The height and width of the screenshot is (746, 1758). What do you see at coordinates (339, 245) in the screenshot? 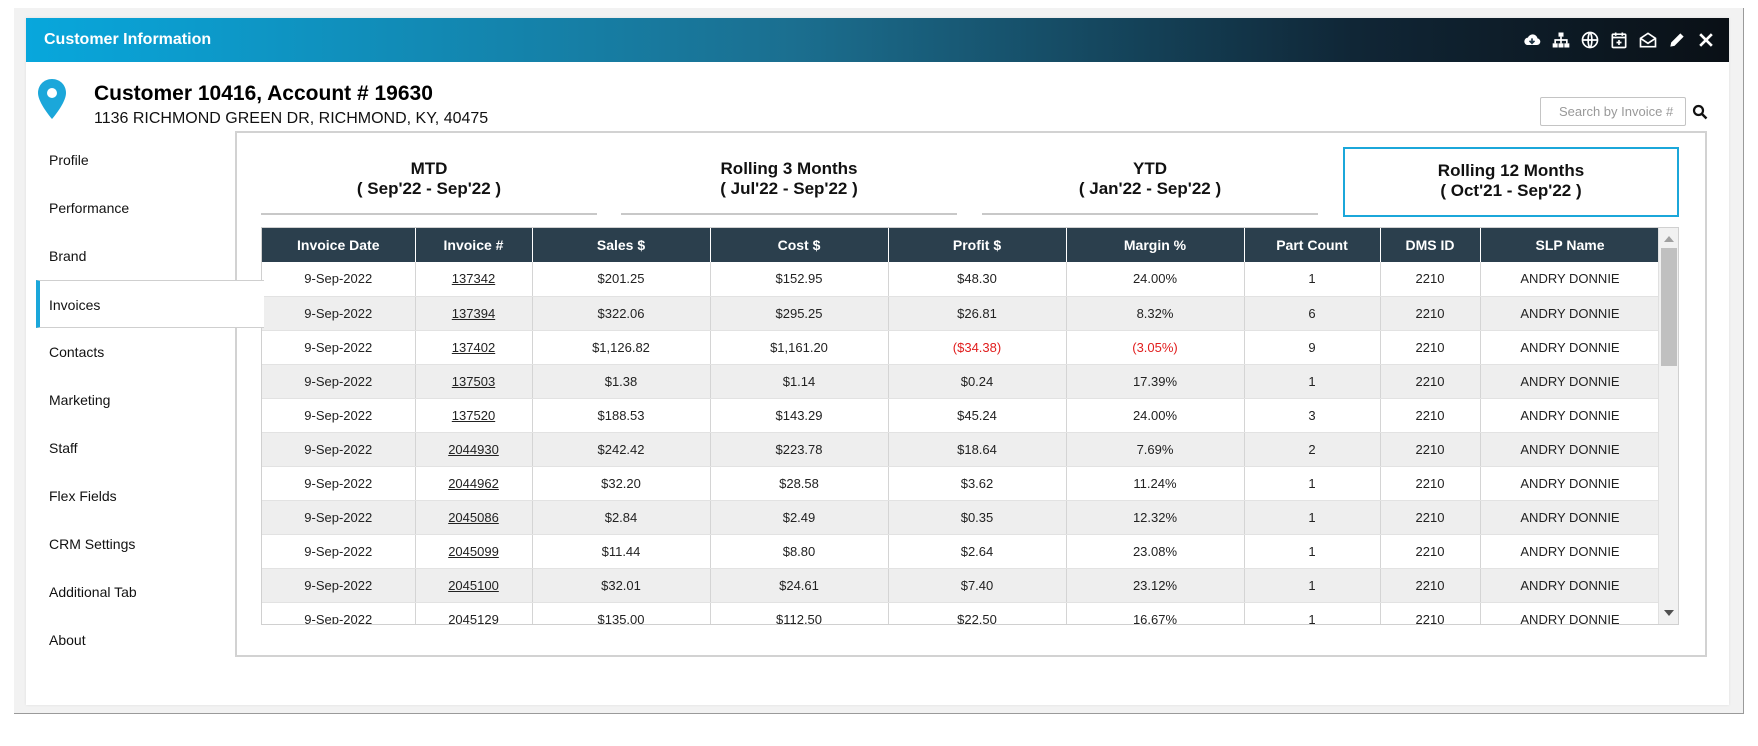
I see `column-header: Invoice Date` at bounding box center [339, 245].